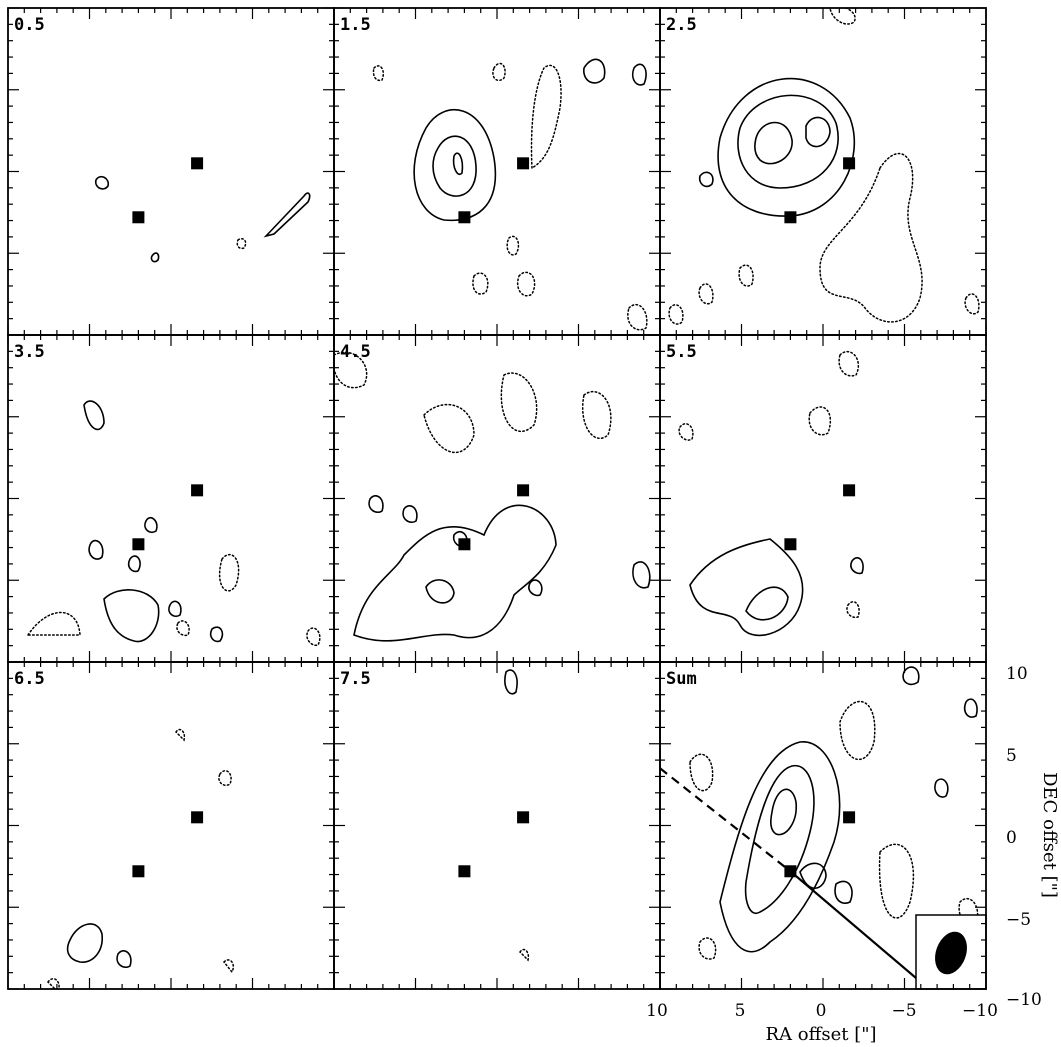 This screenshot has height=1047, width=1061. I want to click on channel-panel: 5.5, so click(823, 498).